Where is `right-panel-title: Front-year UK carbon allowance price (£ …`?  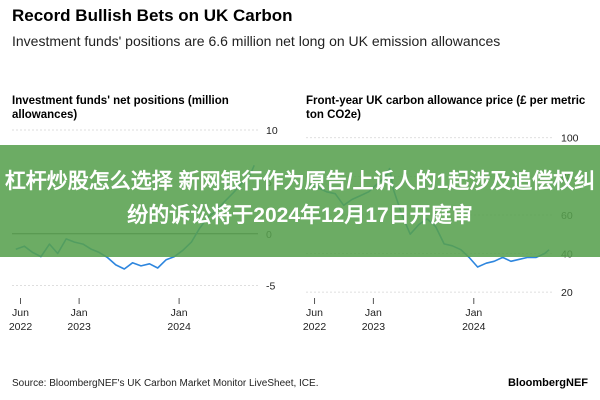
right-panel-title: Front-year UK carbon allowance price (£ … is located at coordinates (446, 108).